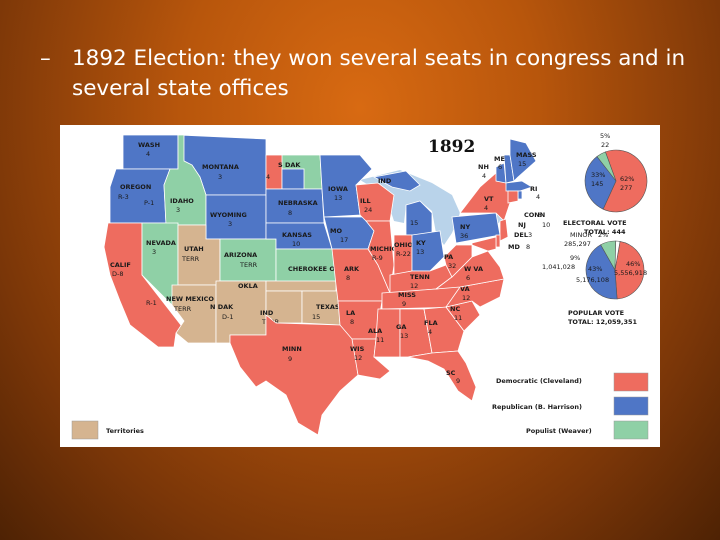  What do you see at coordinates (626, 188) in the screenshot?
I see `ev-dem-votes: 277` at bounding box center [626, 188].